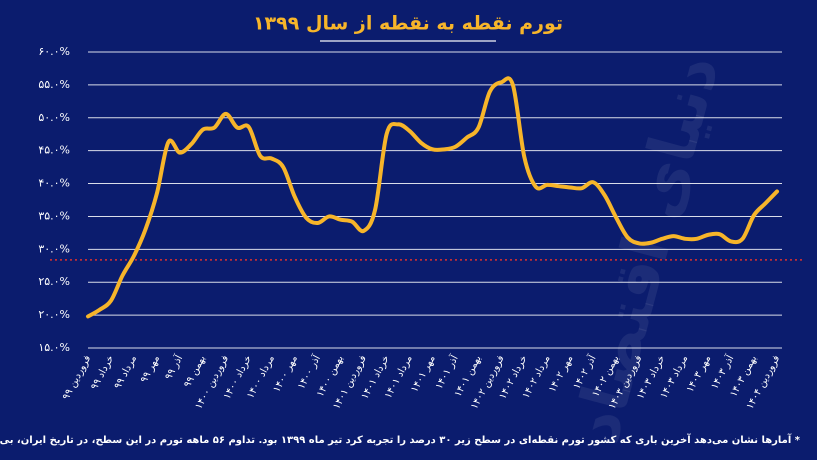  I want to click on x-tick-label: مرداد ۹۹, so click(125, 372).